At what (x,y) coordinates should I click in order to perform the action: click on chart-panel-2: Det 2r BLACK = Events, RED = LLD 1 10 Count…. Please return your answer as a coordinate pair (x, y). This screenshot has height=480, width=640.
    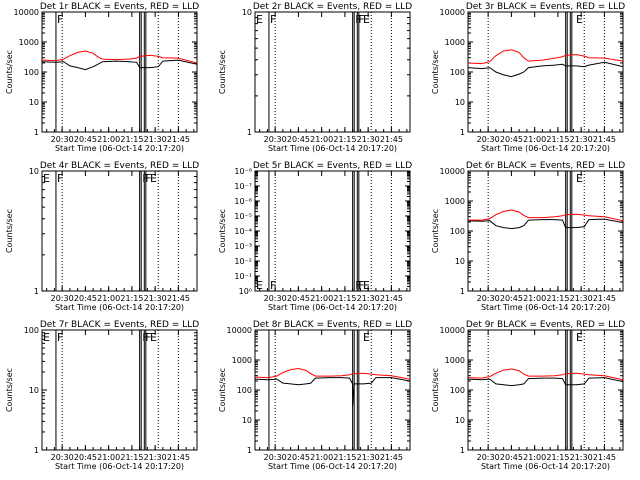
    Looking at the image, I should click on (315, 77).